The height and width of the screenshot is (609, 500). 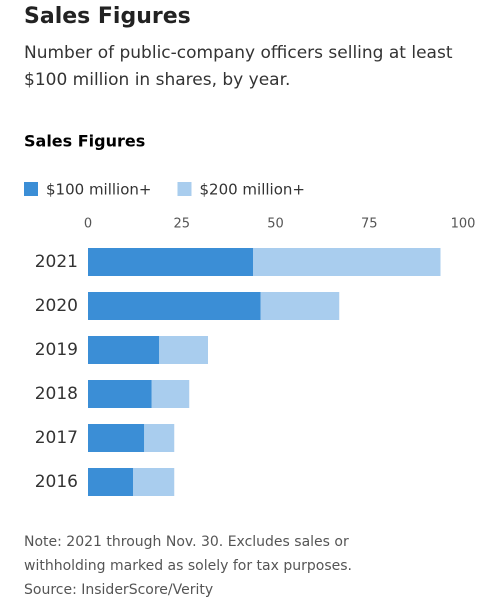 What do you see at coordinates (369, 224) in the screenshot?
I see `x-tick-label: 75` at bounding box center [369, 224].